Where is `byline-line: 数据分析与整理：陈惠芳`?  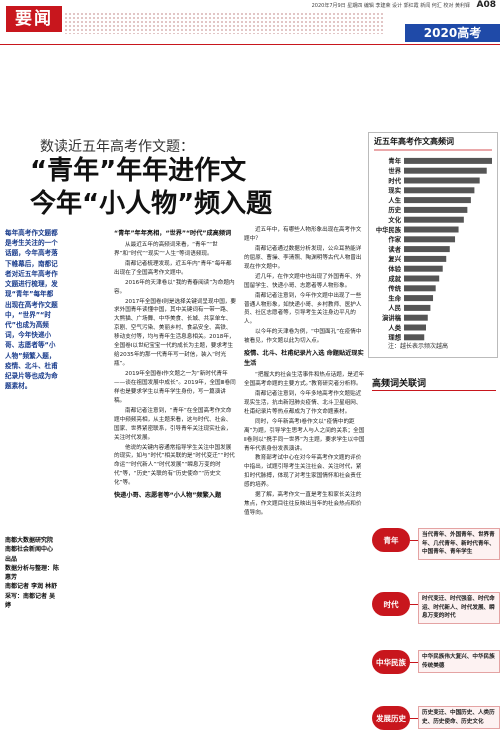
byline-line: 数据分析与整理：陈惠芳 is located at coordinates (32, 573).